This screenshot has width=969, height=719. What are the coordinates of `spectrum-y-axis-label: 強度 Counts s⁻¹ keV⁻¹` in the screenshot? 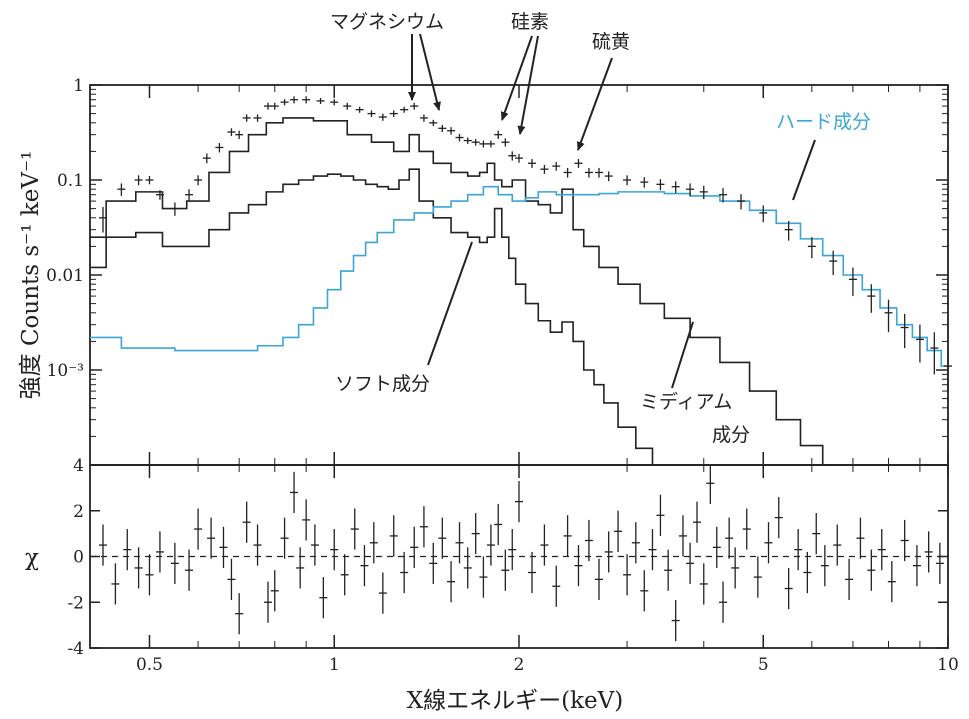 It's located at (31, 275).